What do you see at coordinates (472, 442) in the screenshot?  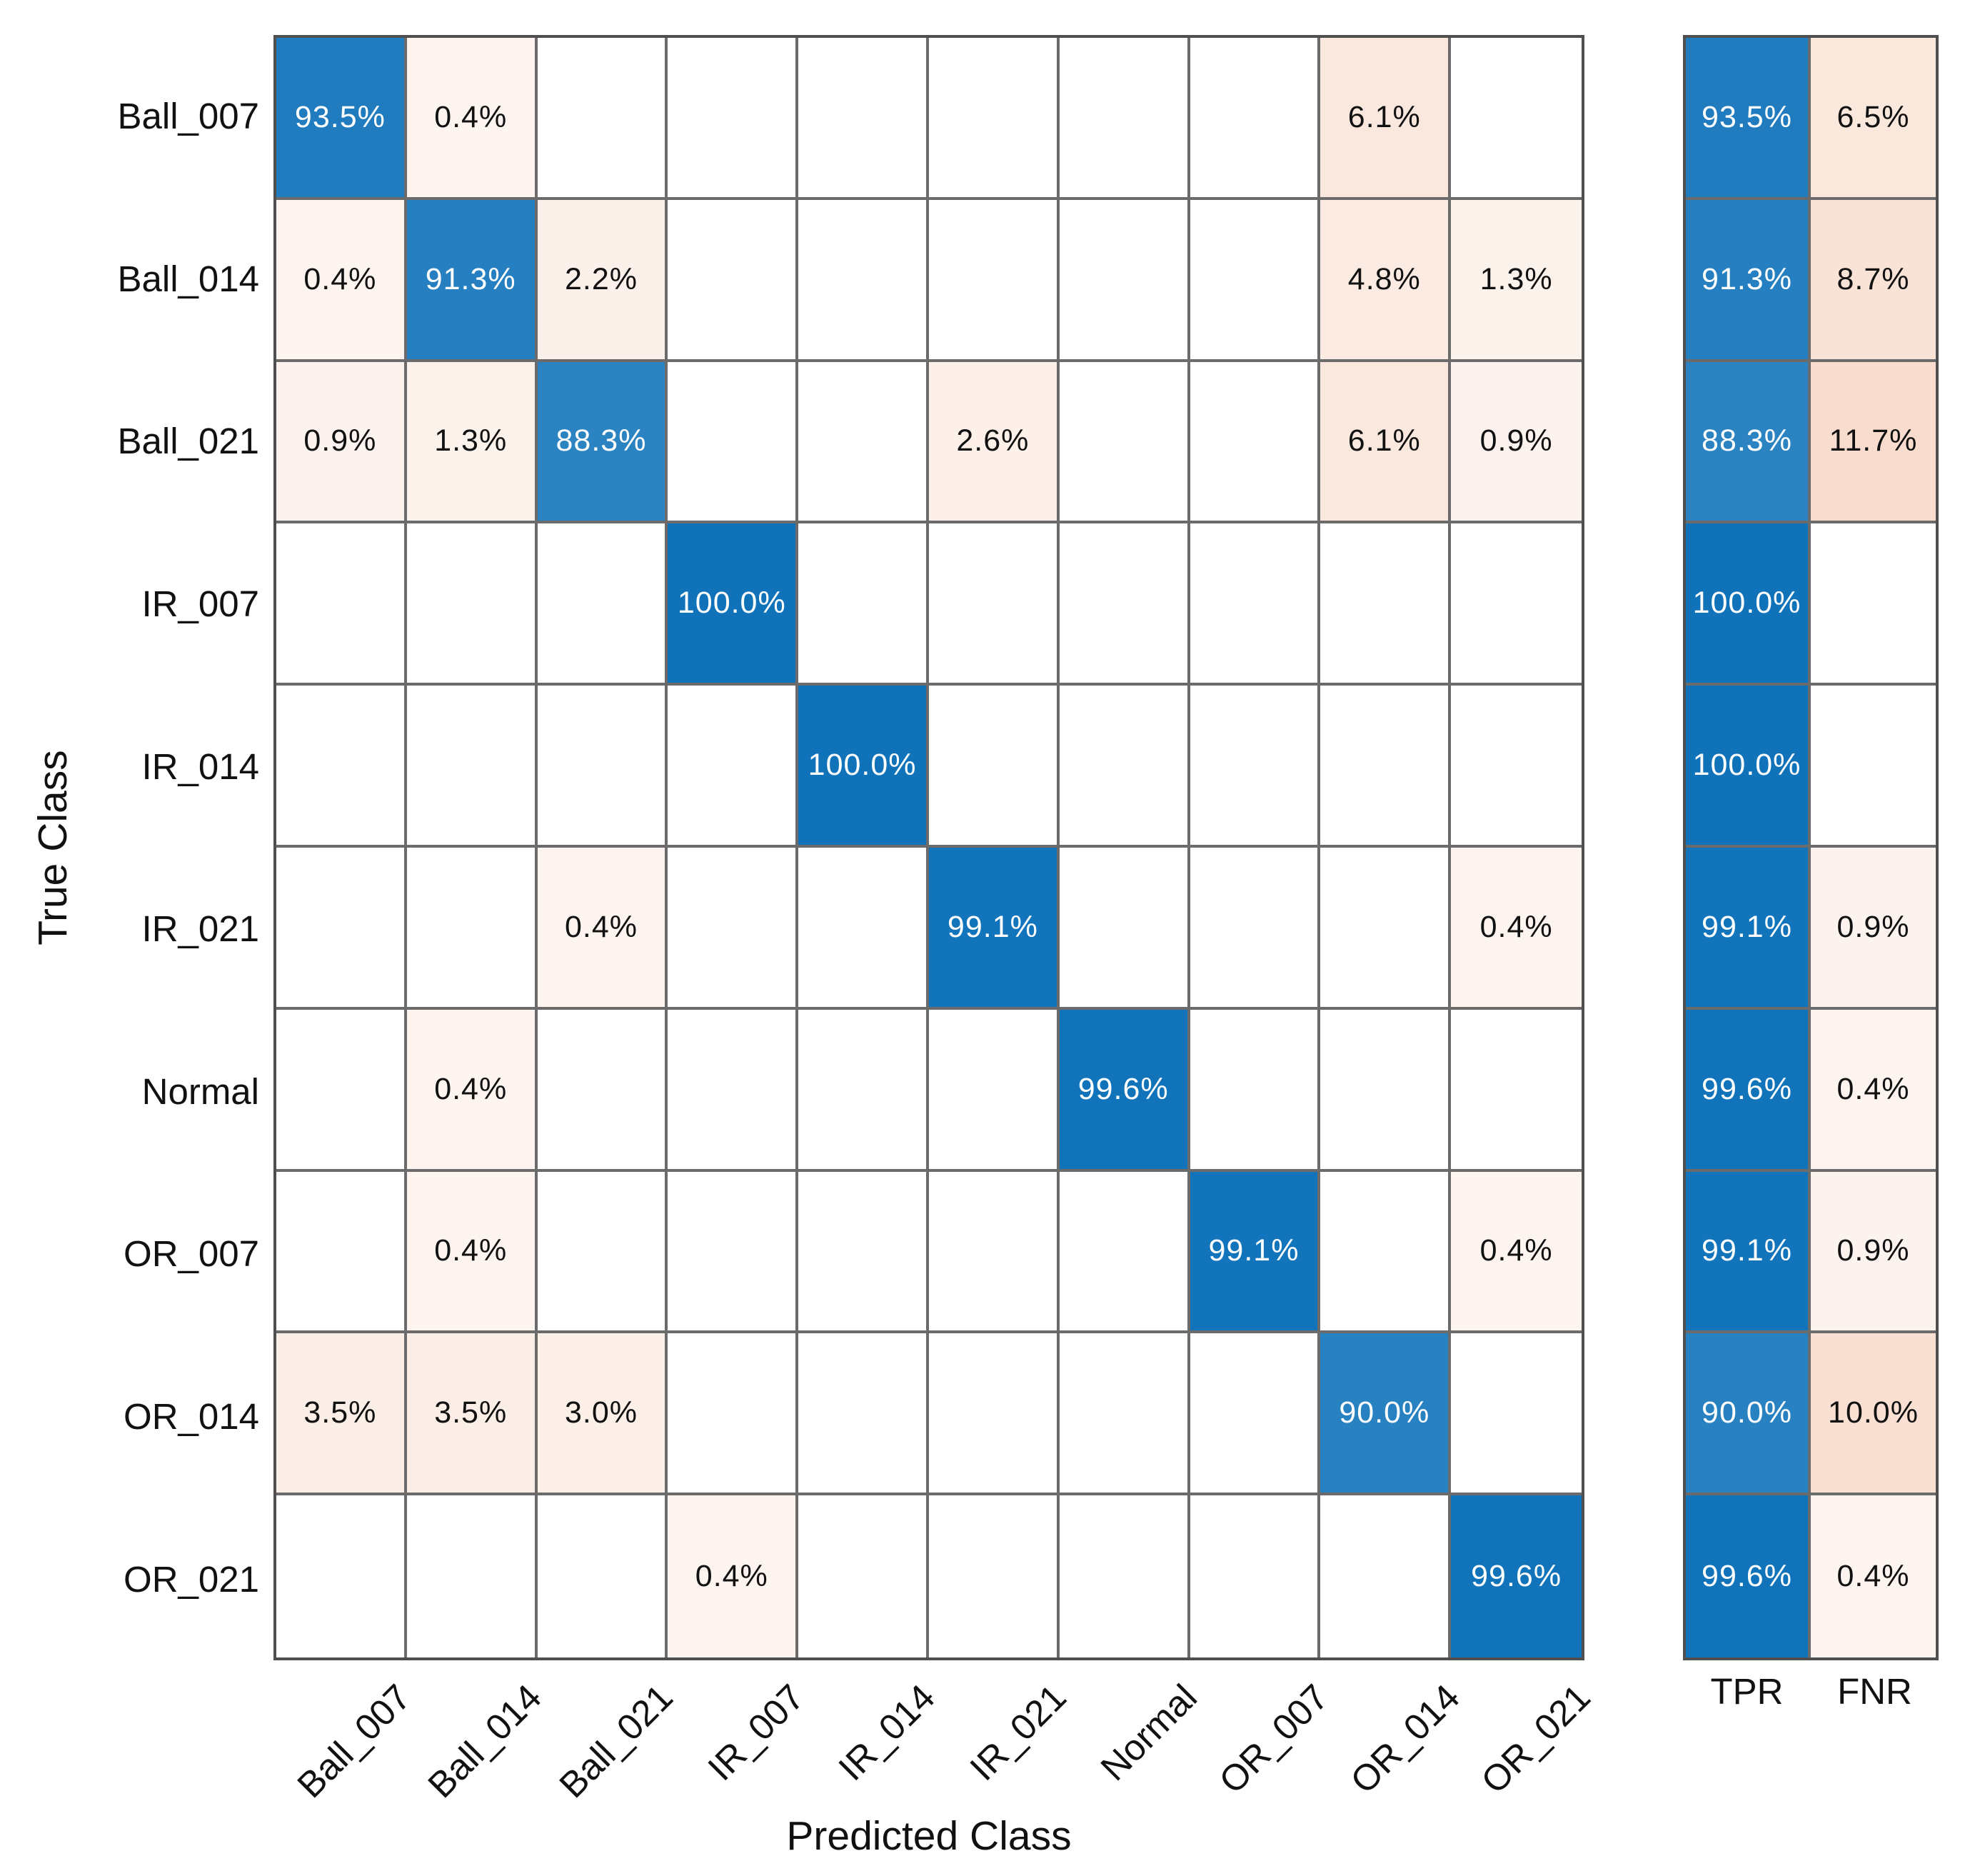 I see `matrix-cell-Ball_021-Ball_014: 1.3%` at bounding box center [472, 442].